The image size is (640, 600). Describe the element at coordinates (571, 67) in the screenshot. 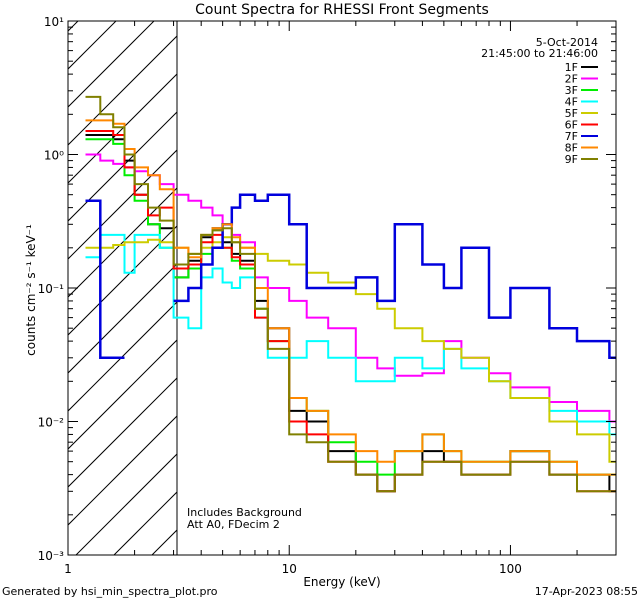

I see `legend-label-1F: 1F` at that location.